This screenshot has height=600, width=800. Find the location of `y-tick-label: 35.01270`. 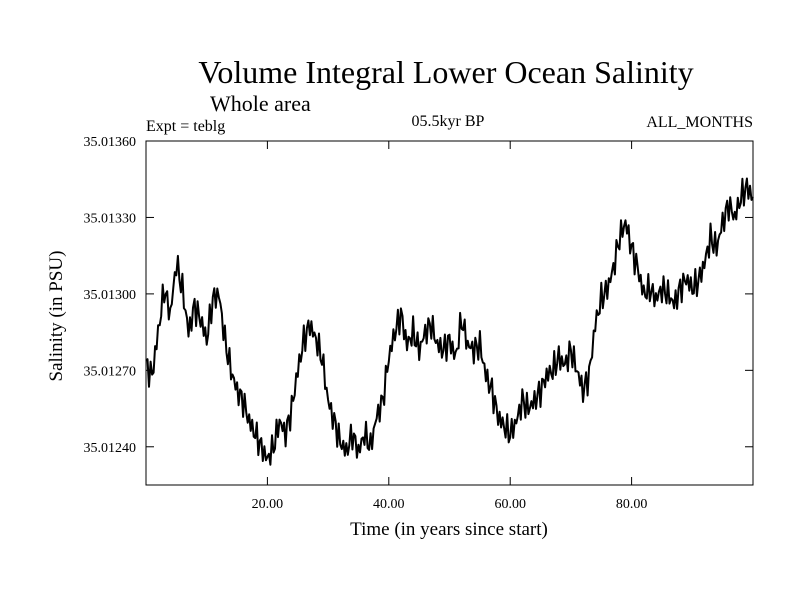

y-tick-label: 35.01270 is located at coordinates (110, 371).